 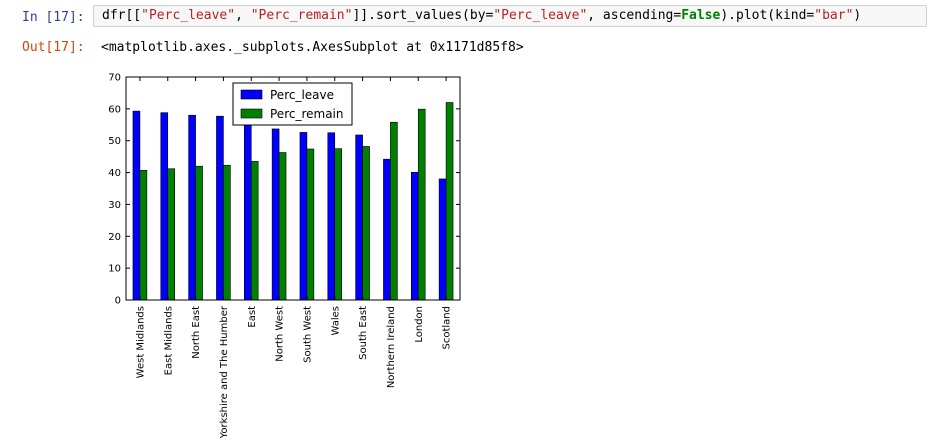 I want to click on y-tick-label: 10, so click(x=114, y=269).